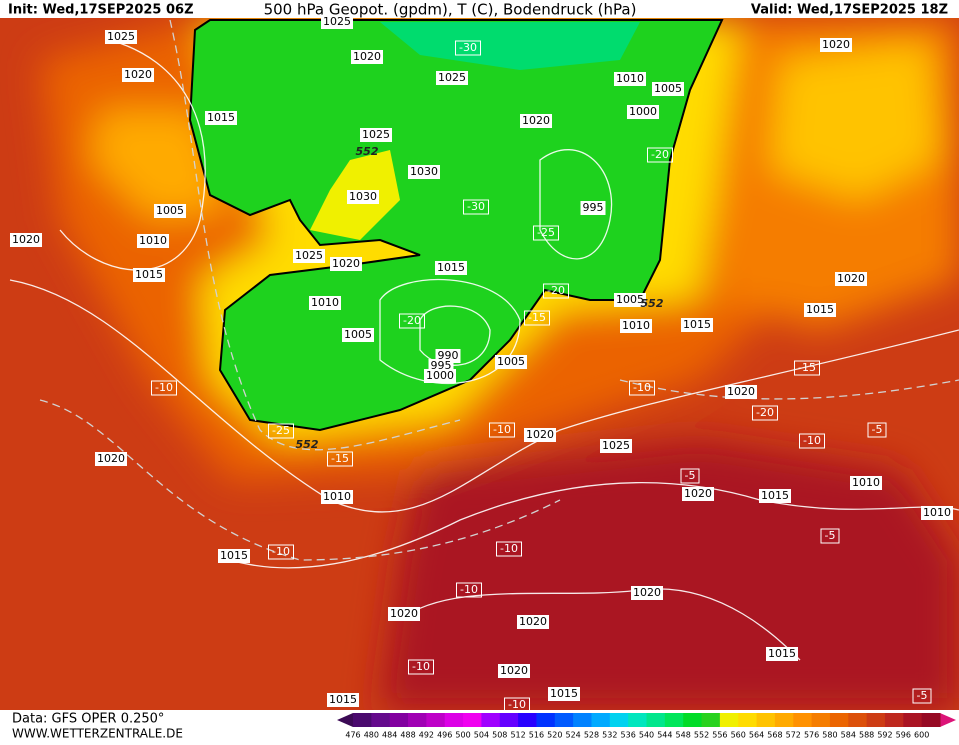 This screenshot has width=959, height=745. I want to click on pressure-label: 1025, so click(452, 77).